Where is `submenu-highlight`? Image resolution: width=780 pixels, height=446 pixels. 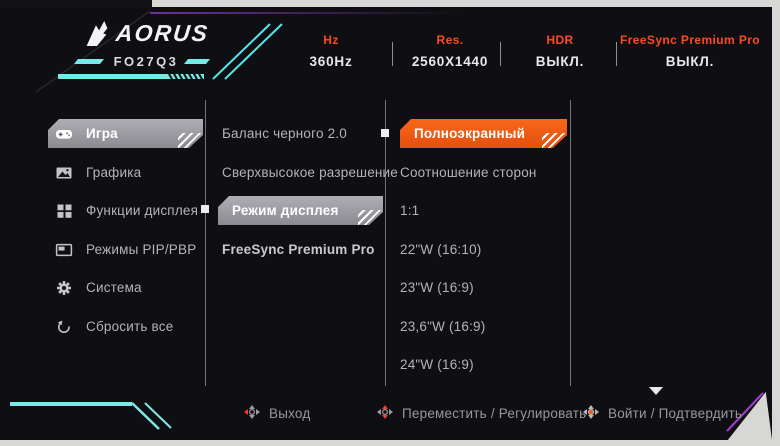
submenu-highlight is located at coordinates (300, 210).